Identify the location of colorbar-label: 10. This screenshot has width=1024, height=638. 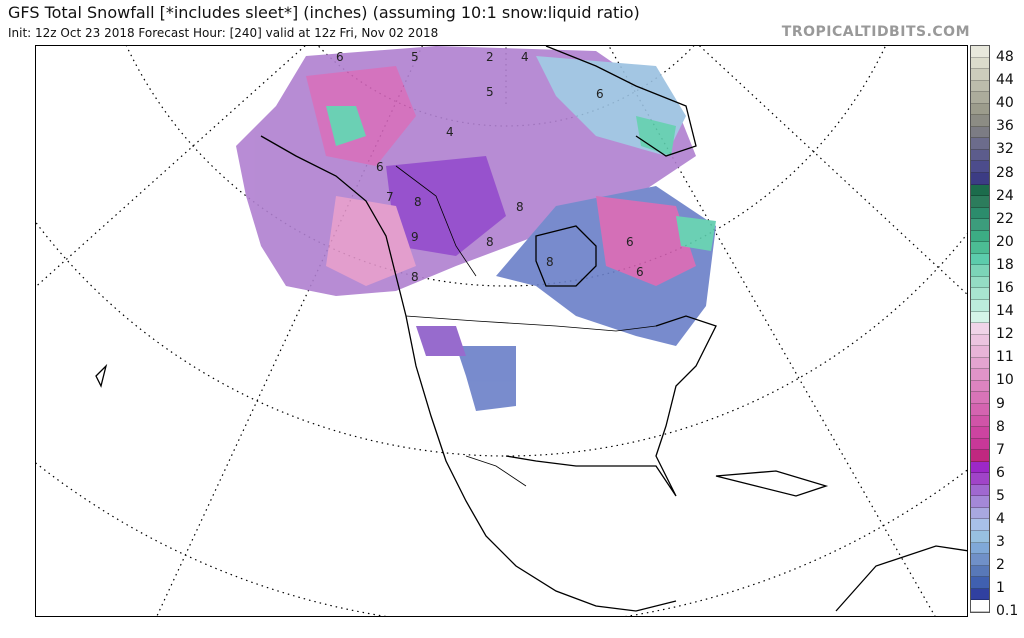
(1005, 380).